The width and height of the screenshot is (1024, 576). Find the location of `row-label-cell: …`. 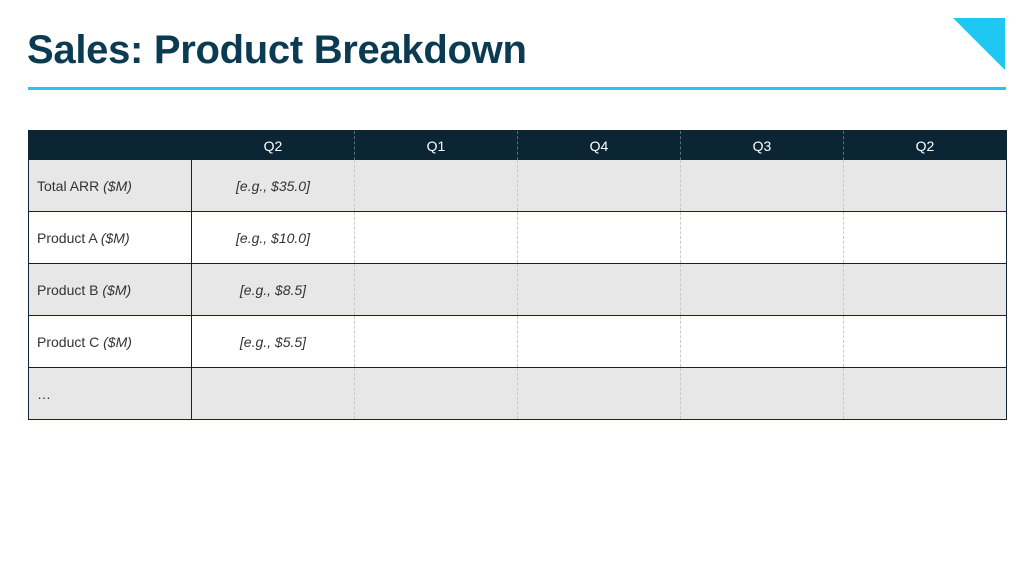

row-label-cell: … is located at coordinates (110, 393).